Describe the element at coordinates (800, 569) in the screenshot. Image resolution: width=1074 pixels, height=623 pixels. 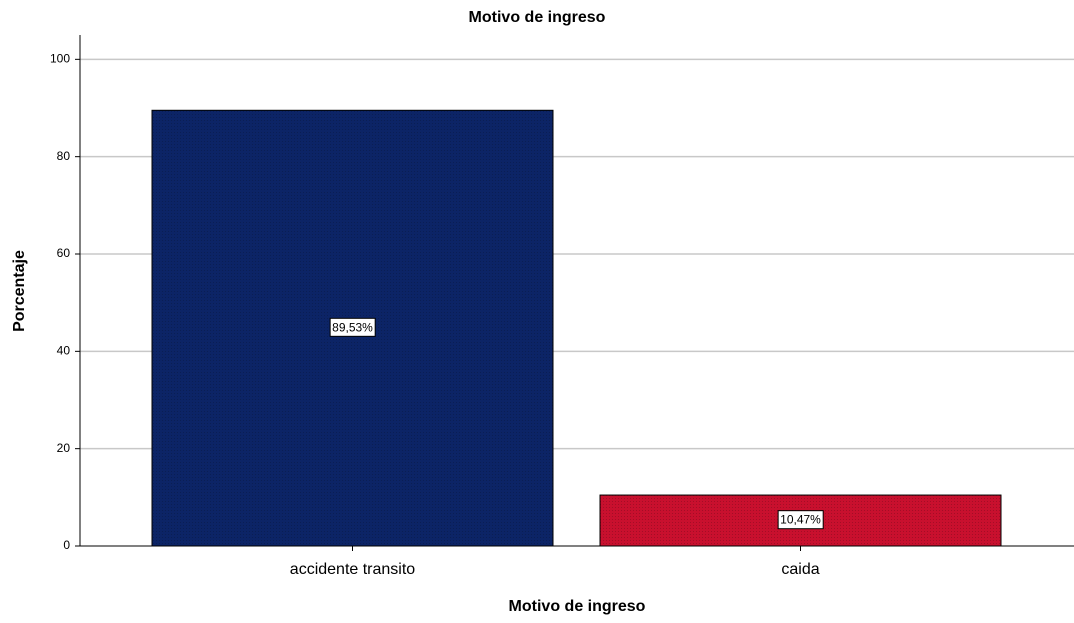
I see `x-tick-label: caida` at that location.